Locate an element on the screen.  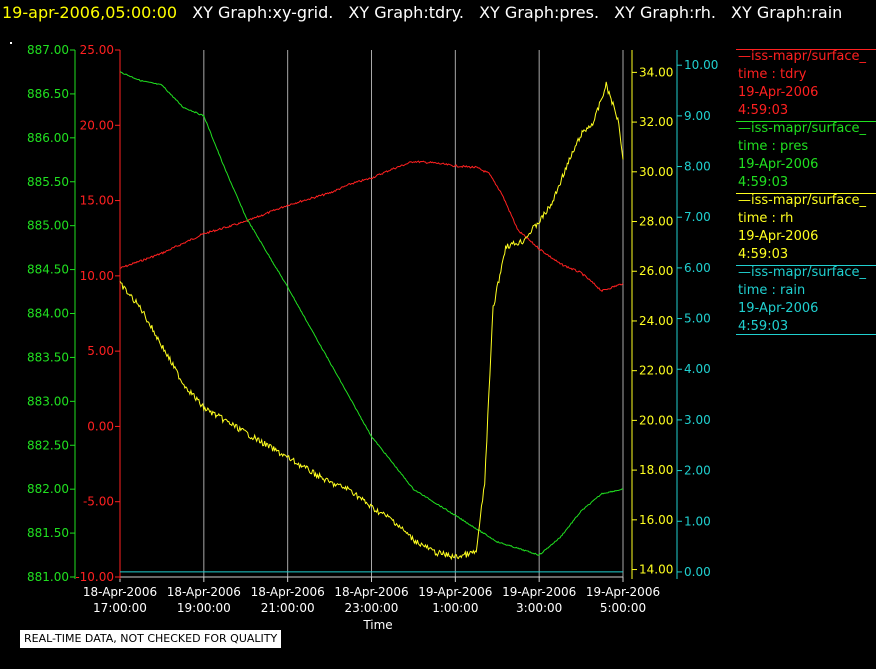
y-tick-label-rh: 30.00 is located at coordinates (656, 172).